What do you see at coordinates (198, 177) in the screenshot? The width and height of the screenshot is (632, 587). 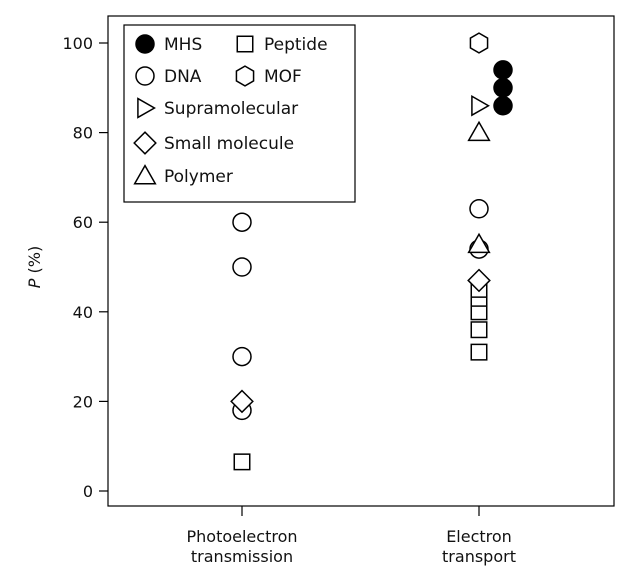 I see `legend-polymer-label: Polymer` at bounding box center [198, 177].